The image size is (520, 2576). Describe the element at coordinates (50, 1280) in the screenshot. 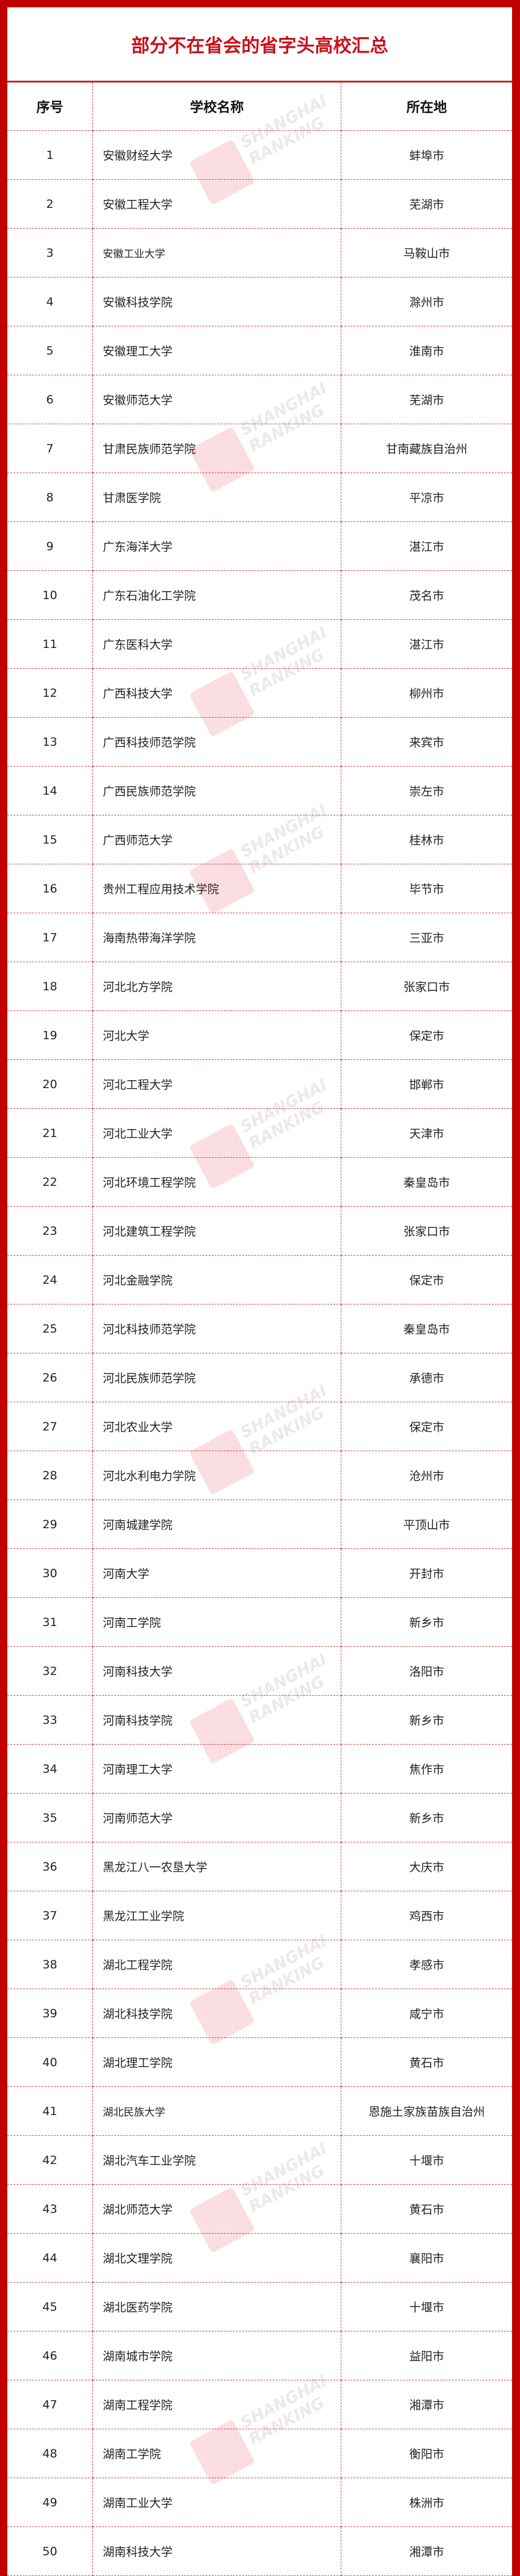

I see `row-index: 24` at that location.